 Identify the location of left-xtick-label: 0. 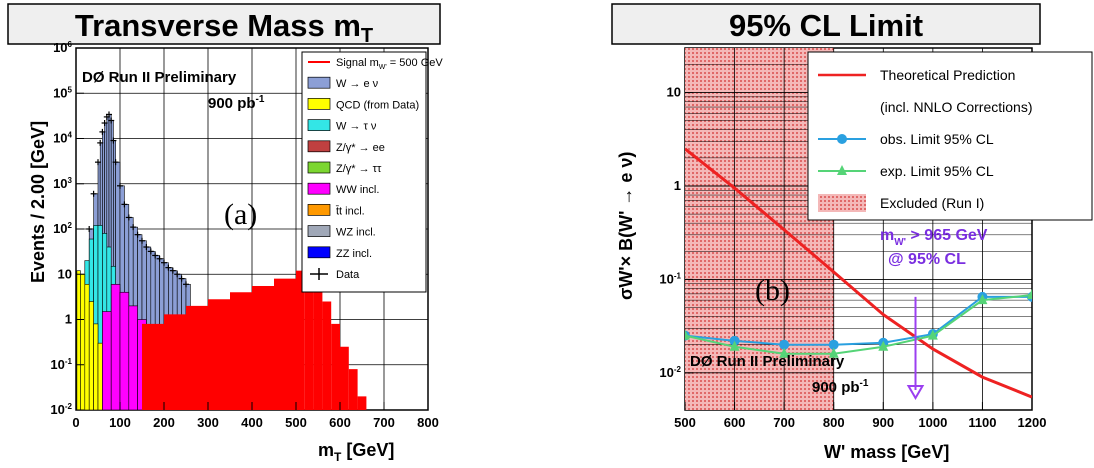
(75, 422).